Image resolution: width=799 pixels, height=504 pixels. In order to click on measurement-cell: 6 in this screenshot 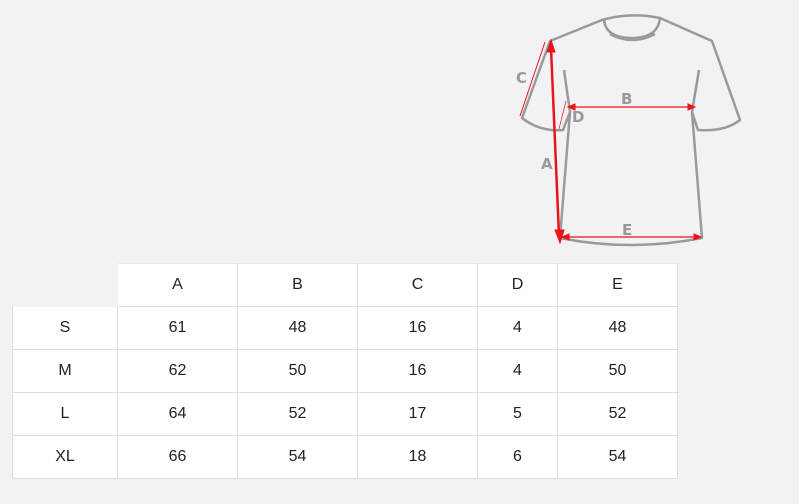, I will do `click(517, 457)`.